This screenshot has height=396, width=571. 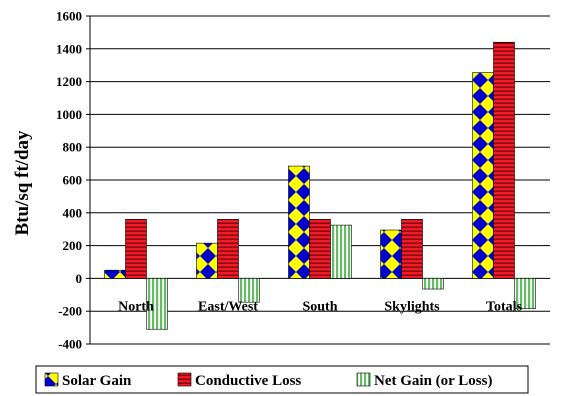 I want to click on y-tick-label: 800, so click(x=73, y=147).